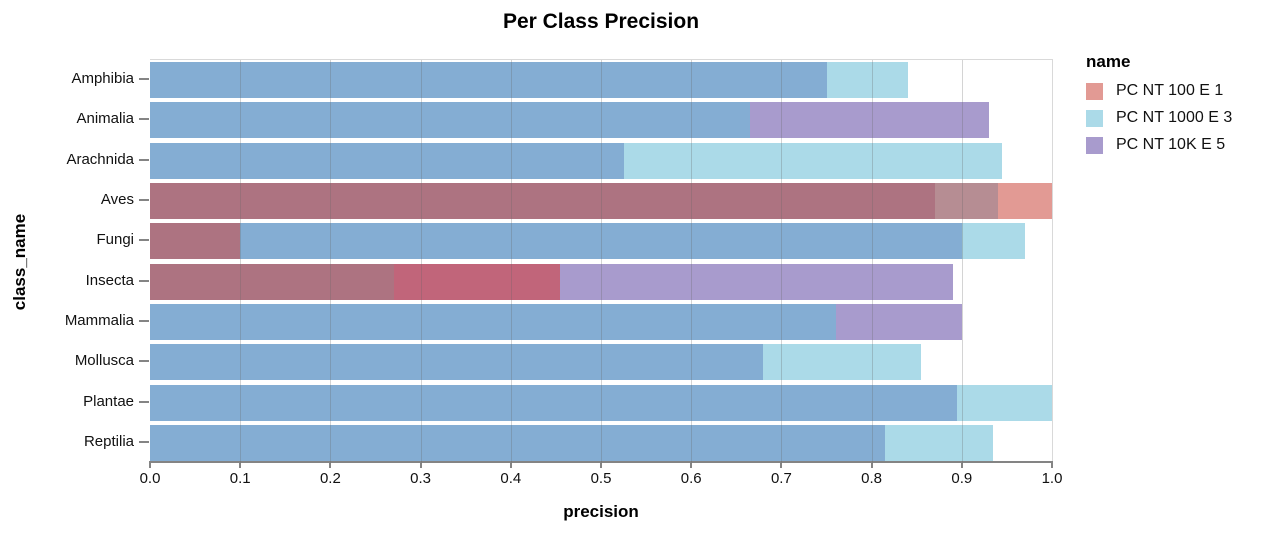  What do you see at coordinates (330, 478) in the screenshot?
I see `x-axis-tick-label: 0.2` at bounding box center [330, 478].